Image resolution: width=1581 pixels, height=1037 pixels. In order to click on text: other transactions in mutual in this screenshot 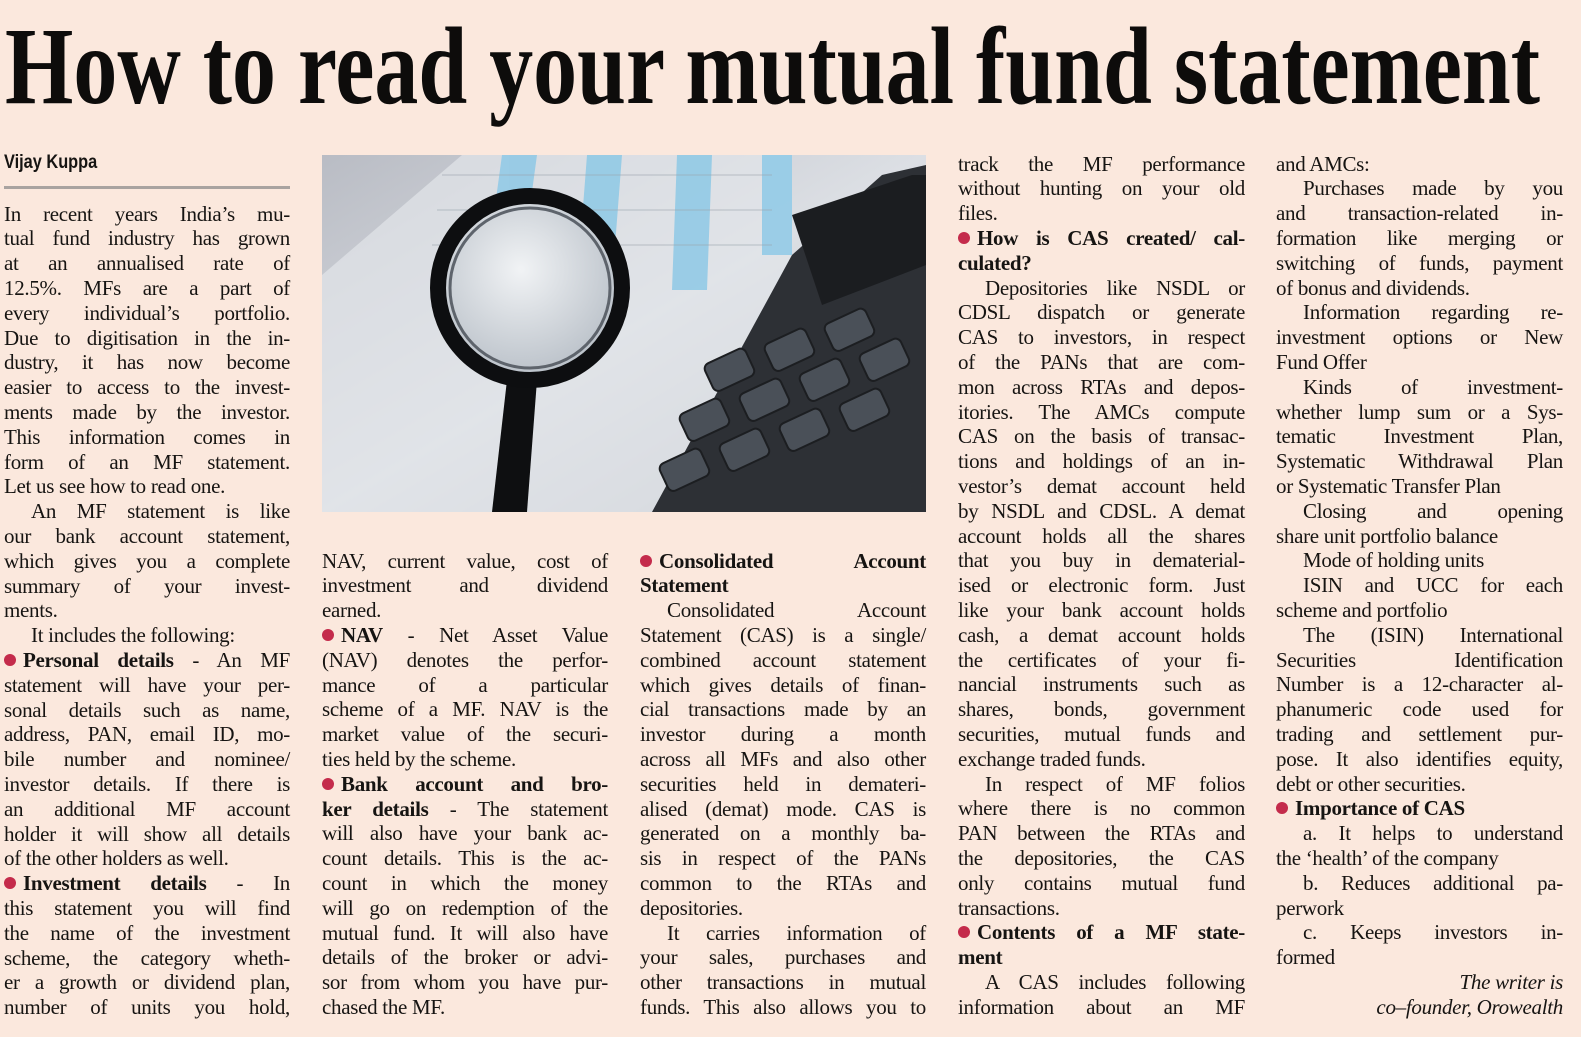, I will do `click(783, 982)`.